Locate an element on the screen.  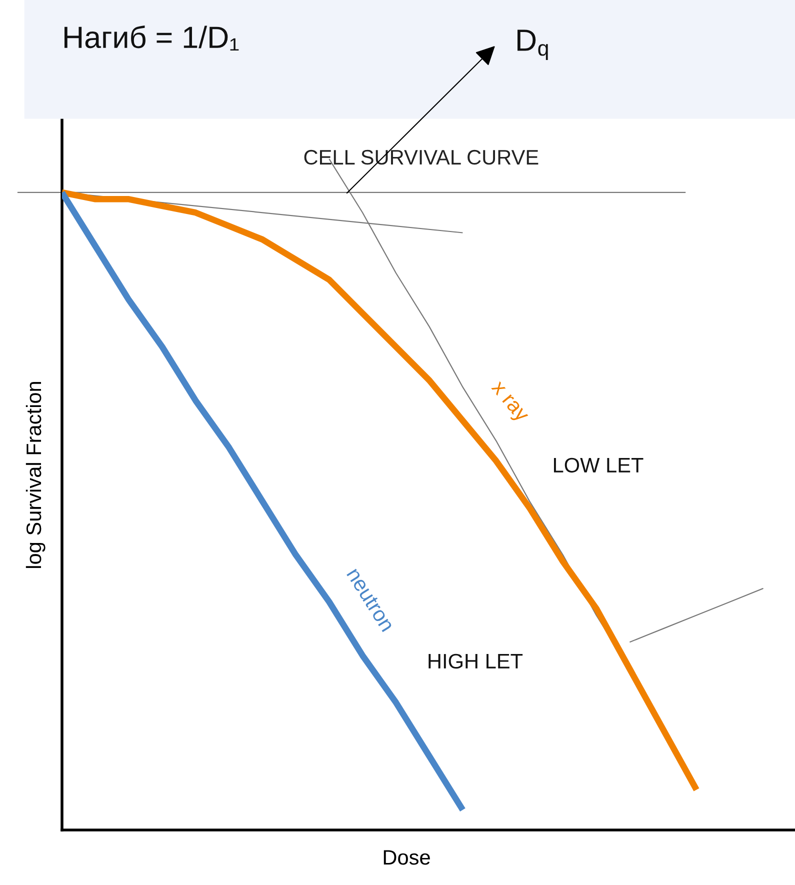
y-axis-title: log Survival Fraction is located at coordinates (36, 475).